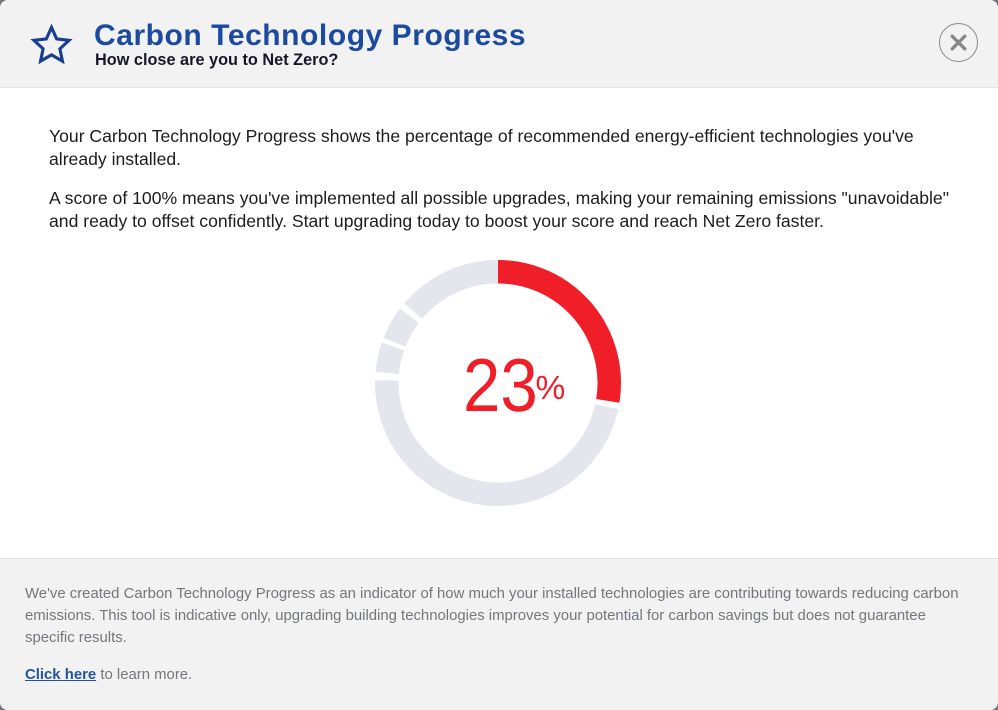 This screenshot has width=998, height=710. What do you see at coordinates (500, 385) in the screenshot?
I see `svg-text: 23` at bounding box center [500, 385].